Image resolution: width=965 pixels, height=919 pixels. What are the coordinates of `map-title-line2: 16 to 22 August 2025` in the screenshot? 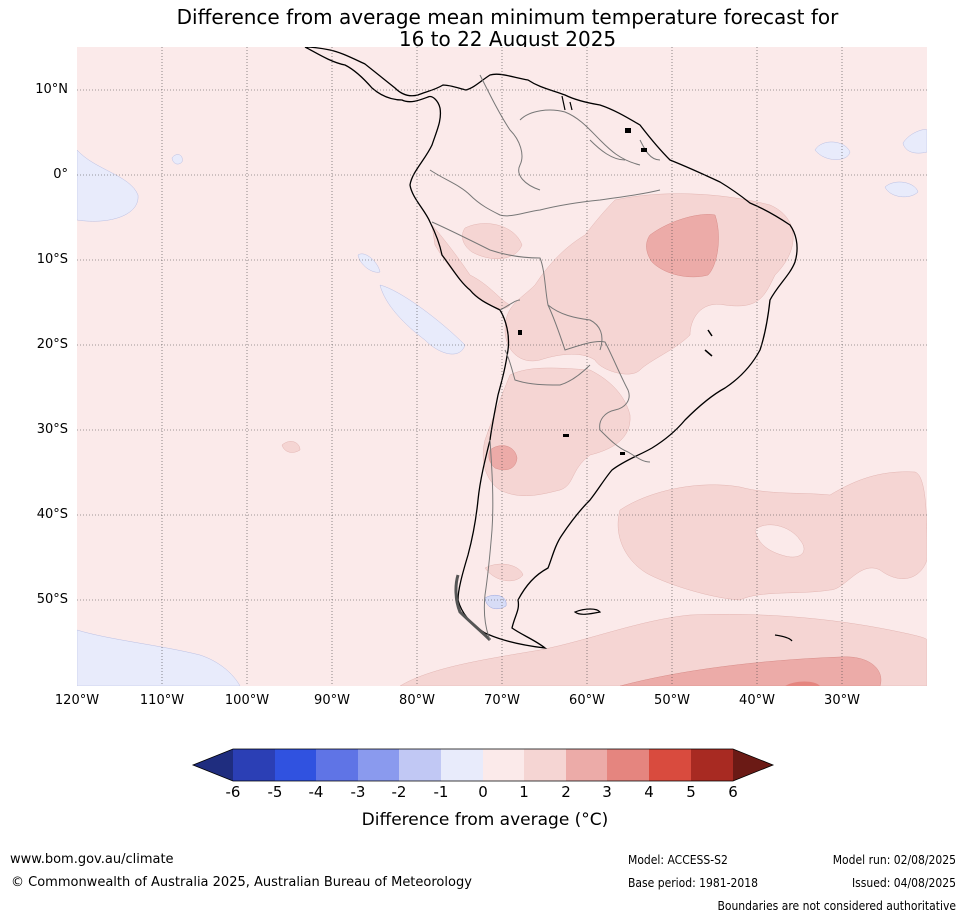 It's located at (507, 39).